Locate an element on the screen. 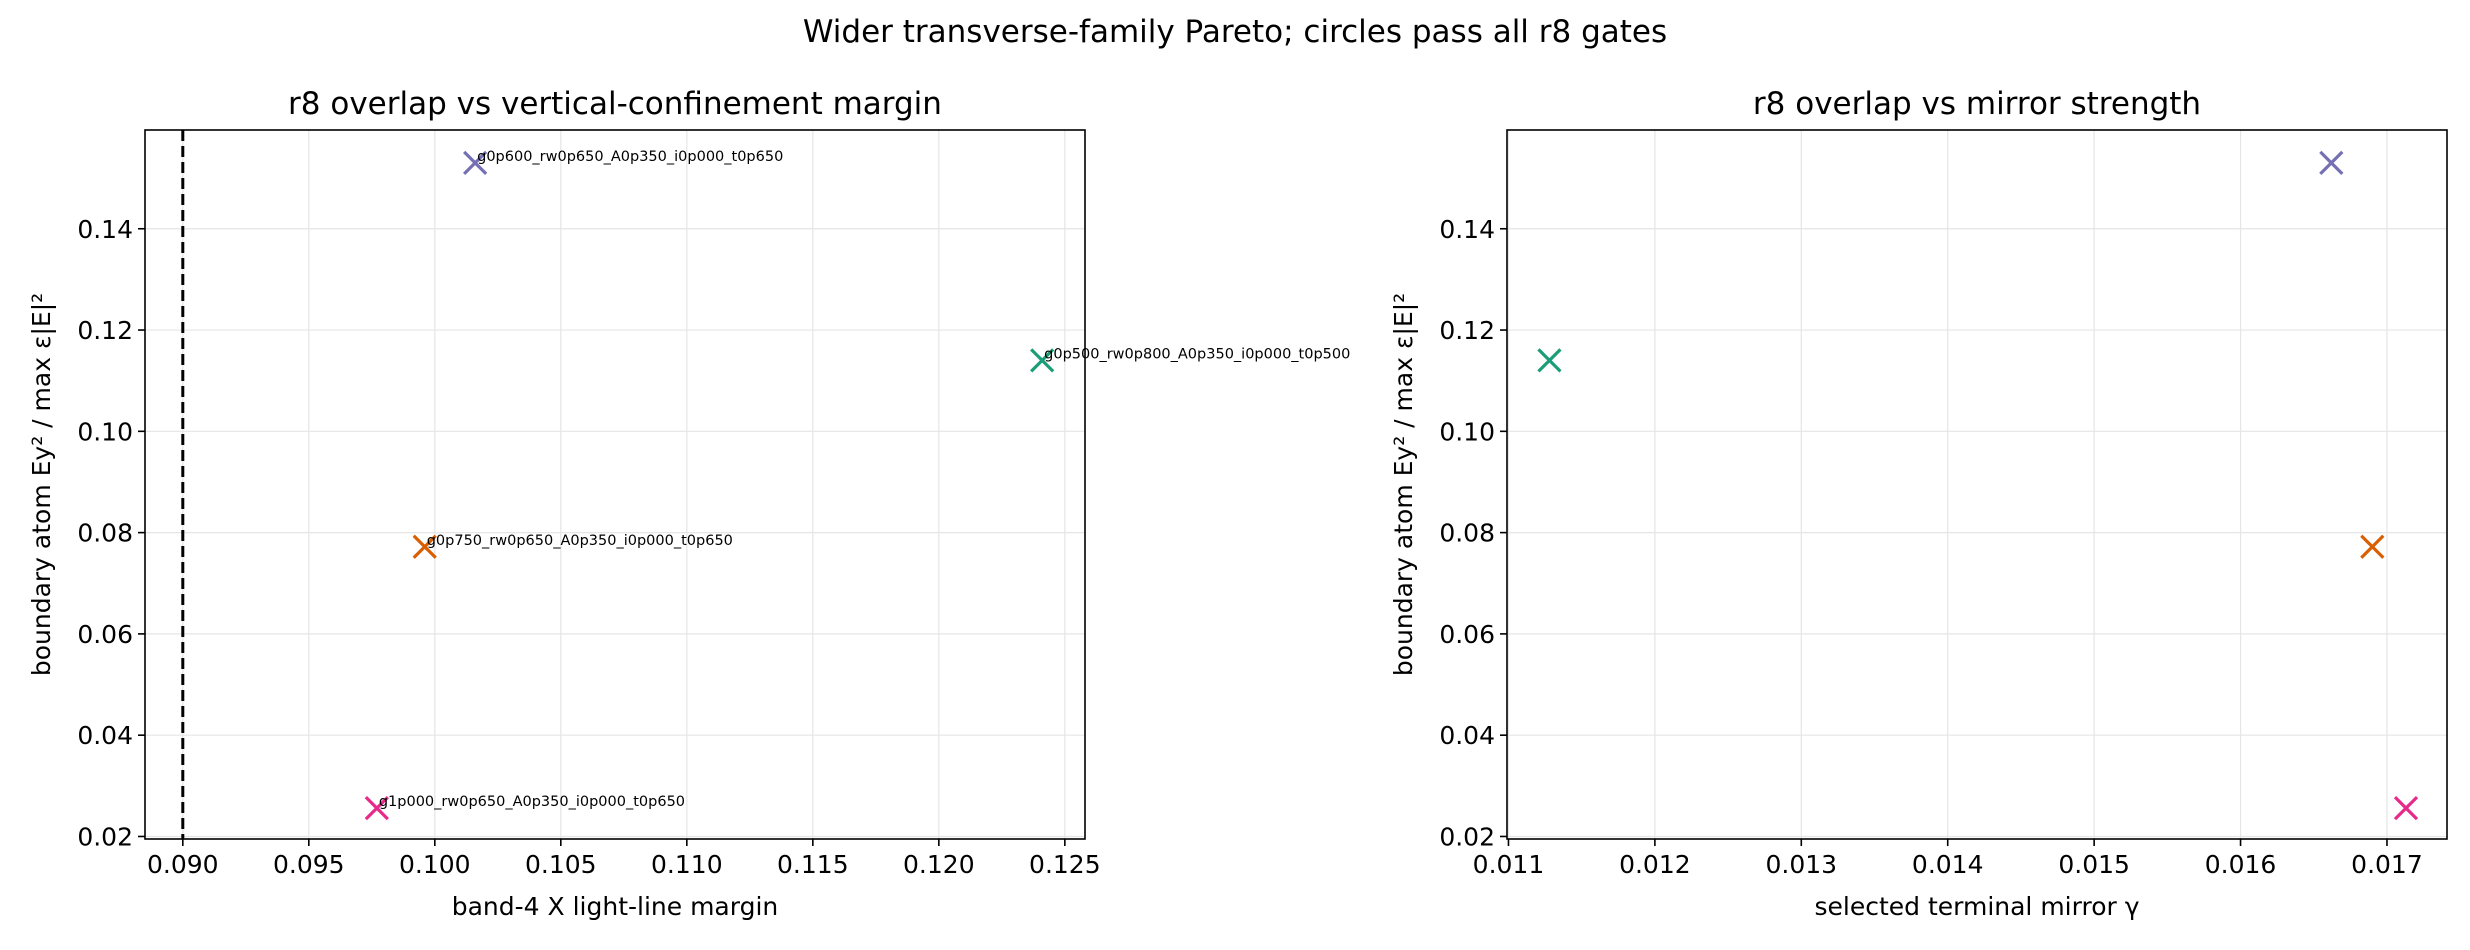 This screenshot has height=950, width=2470. right-panel-title: r8 overlap vs mirror strength is located at coordinates (1977, 104).